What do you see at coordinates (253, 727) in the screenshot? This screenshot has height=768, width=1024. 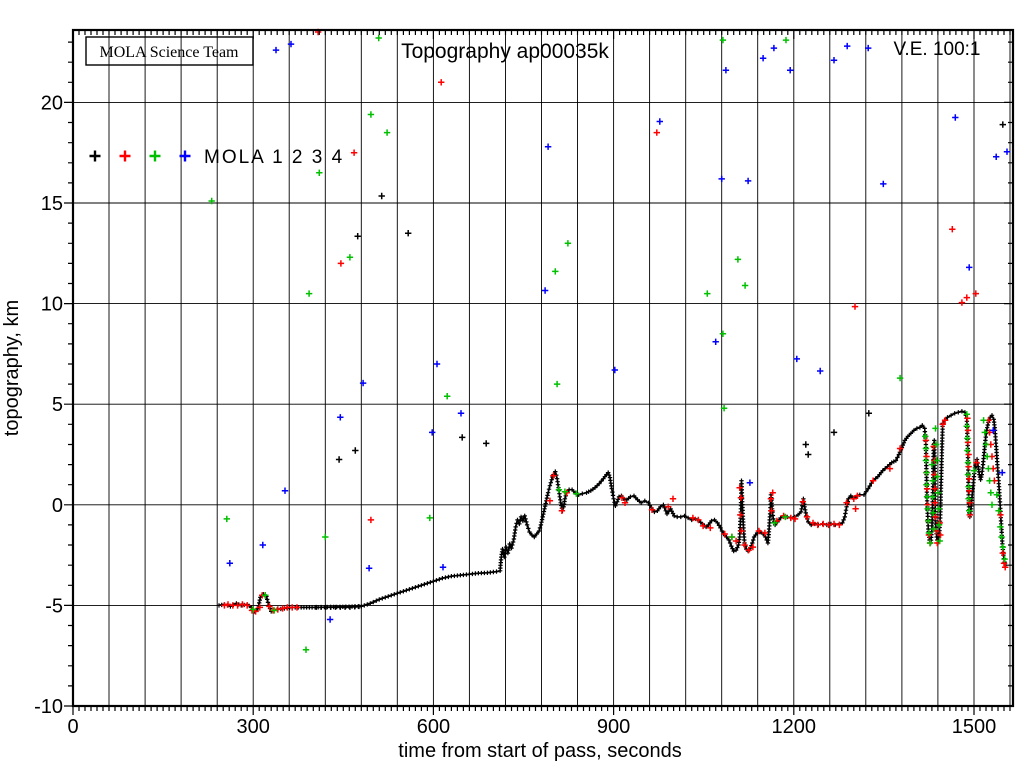 I see `x-tick-label: 300` at bounding box center [253, 727].